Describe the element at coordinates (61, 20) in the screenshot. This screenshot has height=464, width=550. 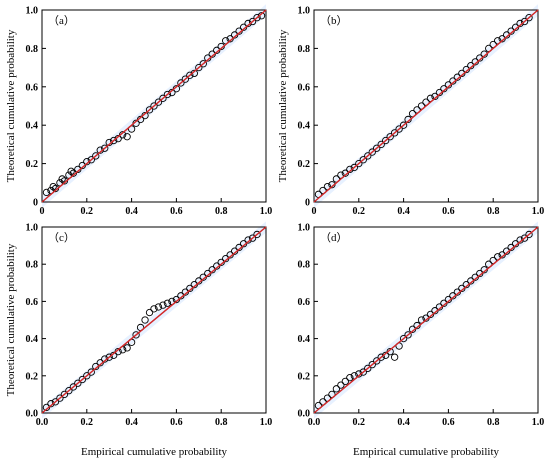
I see `panel-label: （a）` at that location.